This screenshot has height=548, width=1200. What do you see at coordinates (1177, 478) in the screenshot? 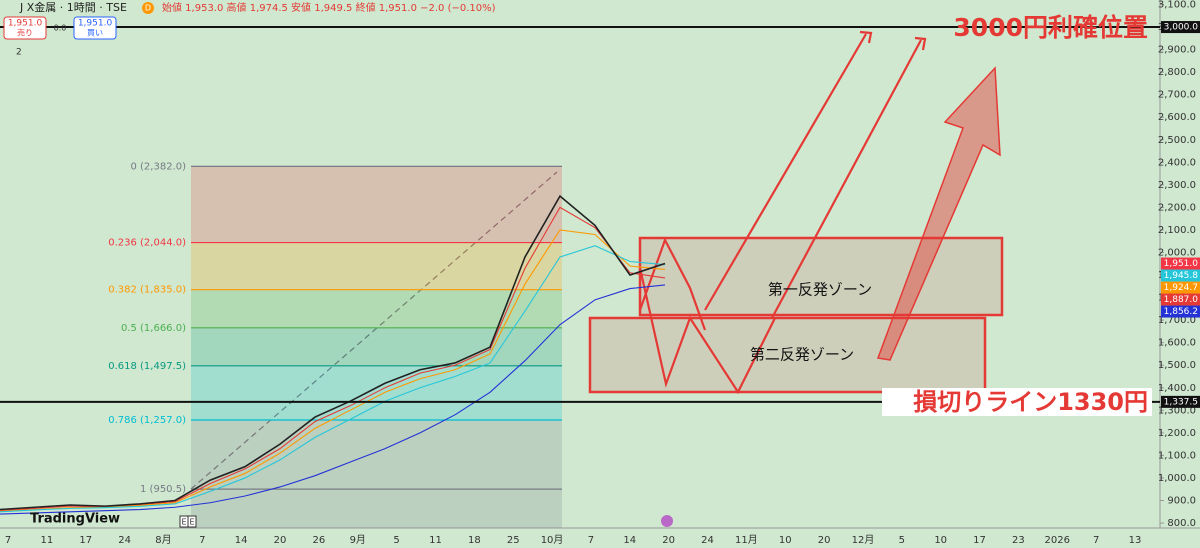
I see `y-tick-label: 1,000.0` at bounding box center [1177, 478].